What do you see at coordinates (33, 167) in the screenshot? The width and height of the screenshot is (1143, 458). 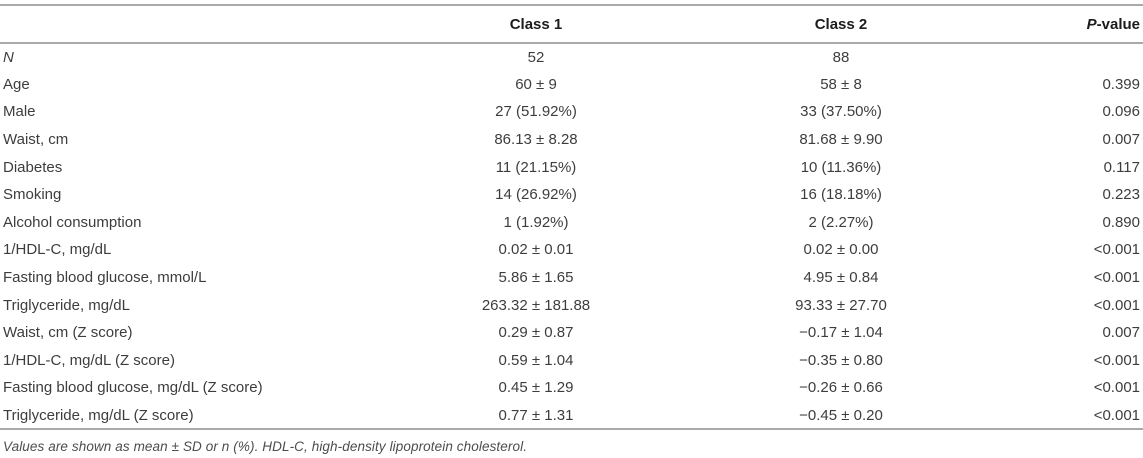 I see `row-label: Diabetes` at bounding box center [33, 167].